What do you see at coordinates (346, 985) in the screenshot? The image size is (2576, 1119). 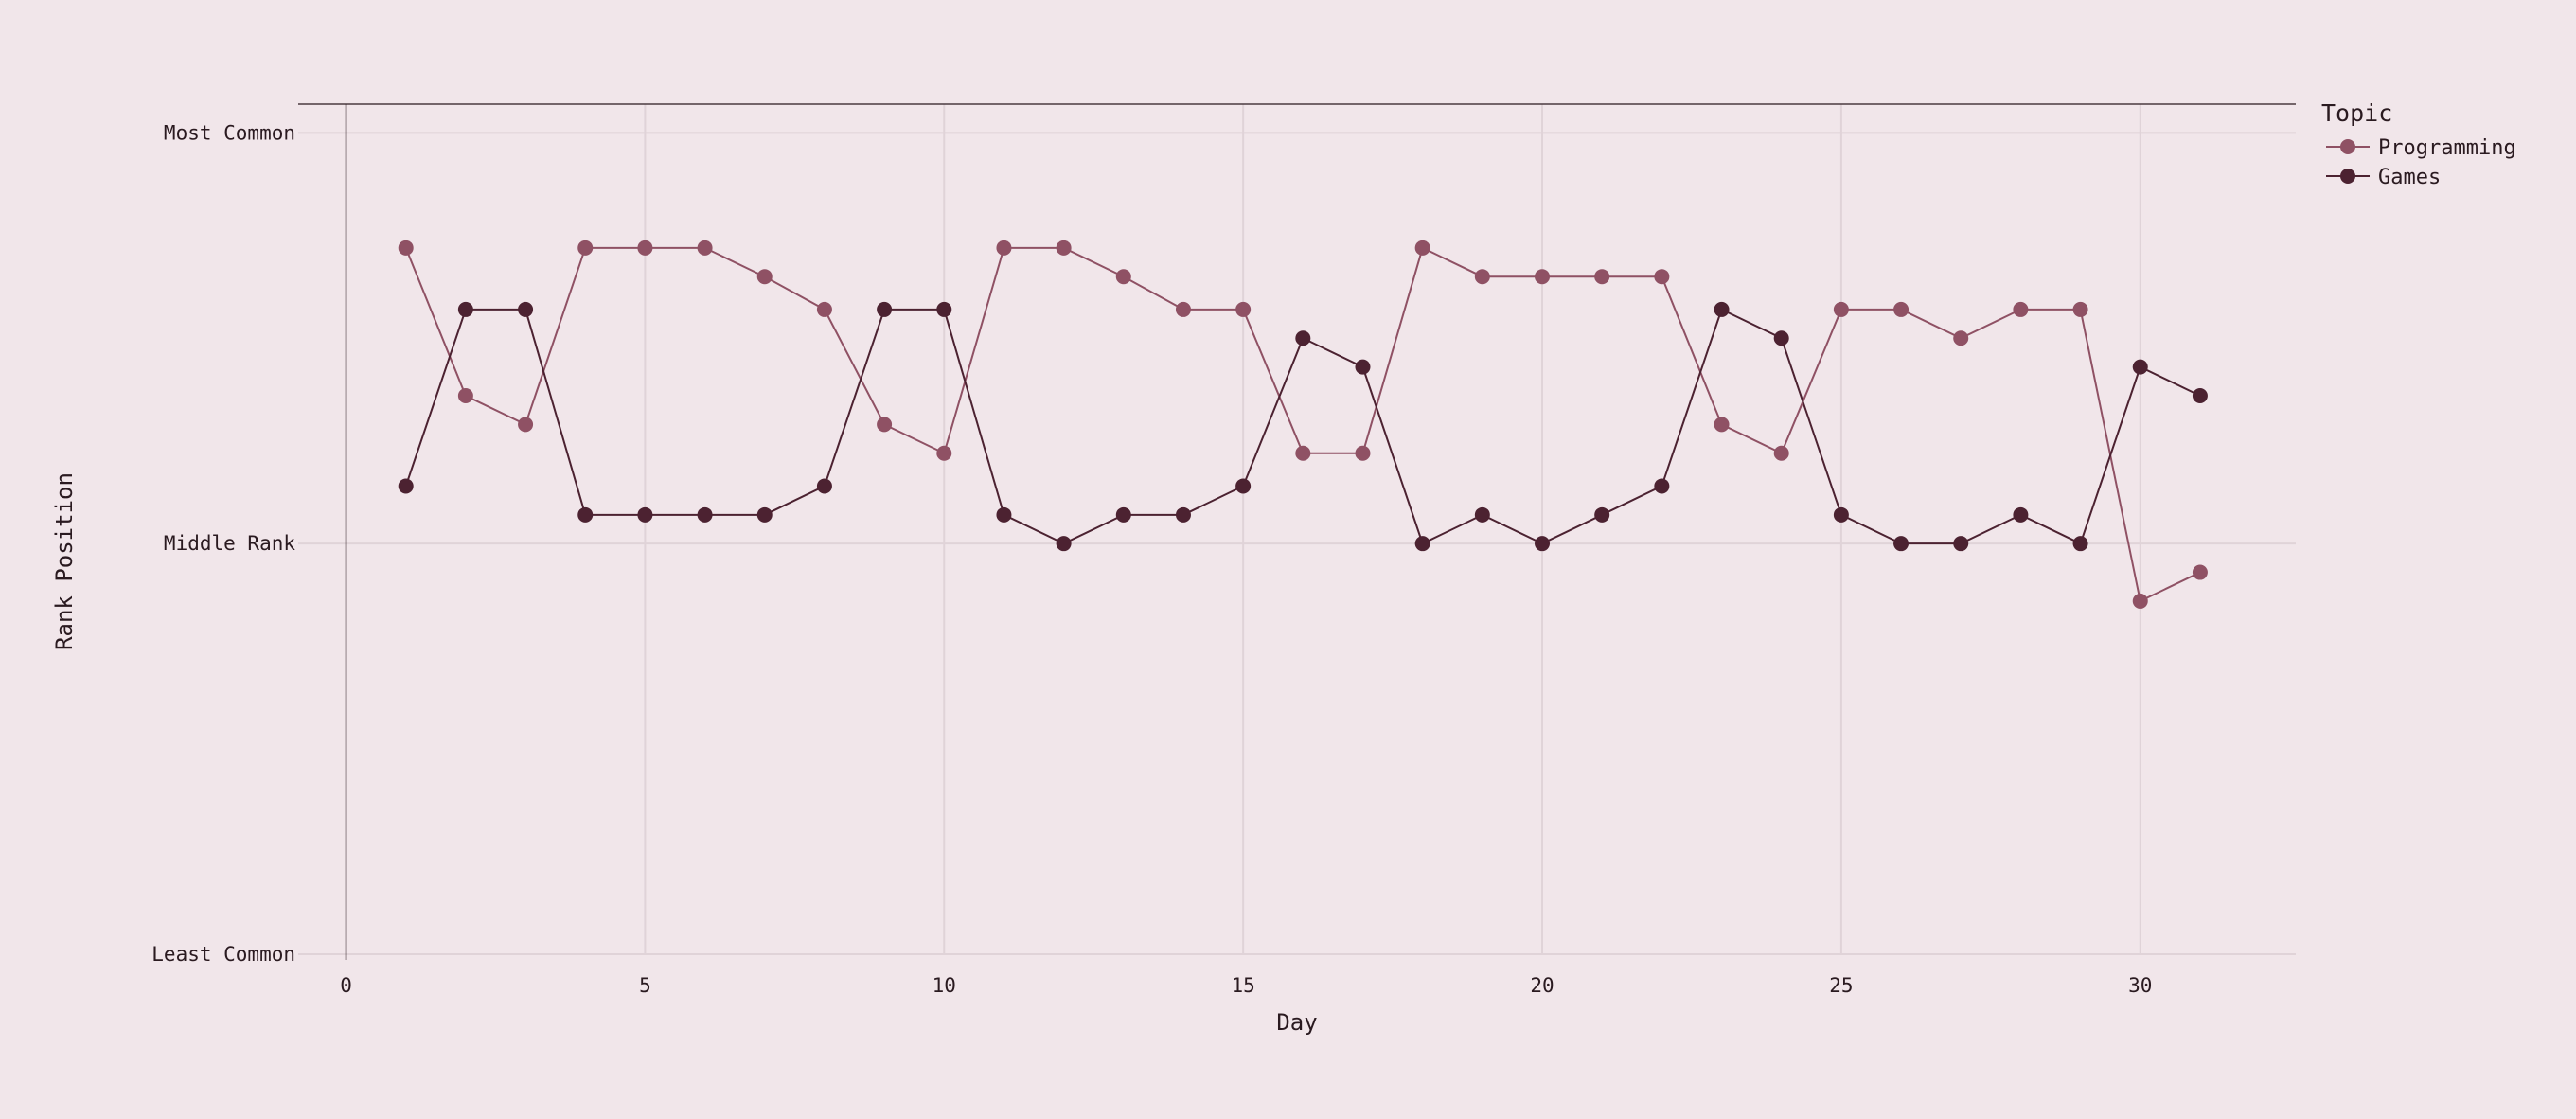 I see `x-tick-label: 0` at bounding box center [346, 985].